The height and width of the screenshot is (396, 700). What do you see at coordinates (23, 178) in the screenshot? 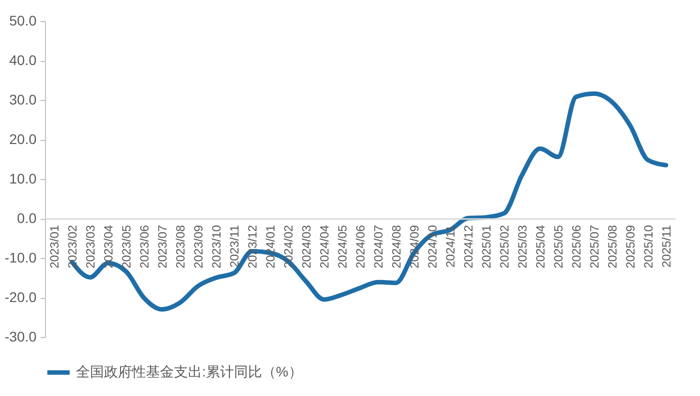
I see `y-tick-label: 10.0` at bounding box center [23, 178].